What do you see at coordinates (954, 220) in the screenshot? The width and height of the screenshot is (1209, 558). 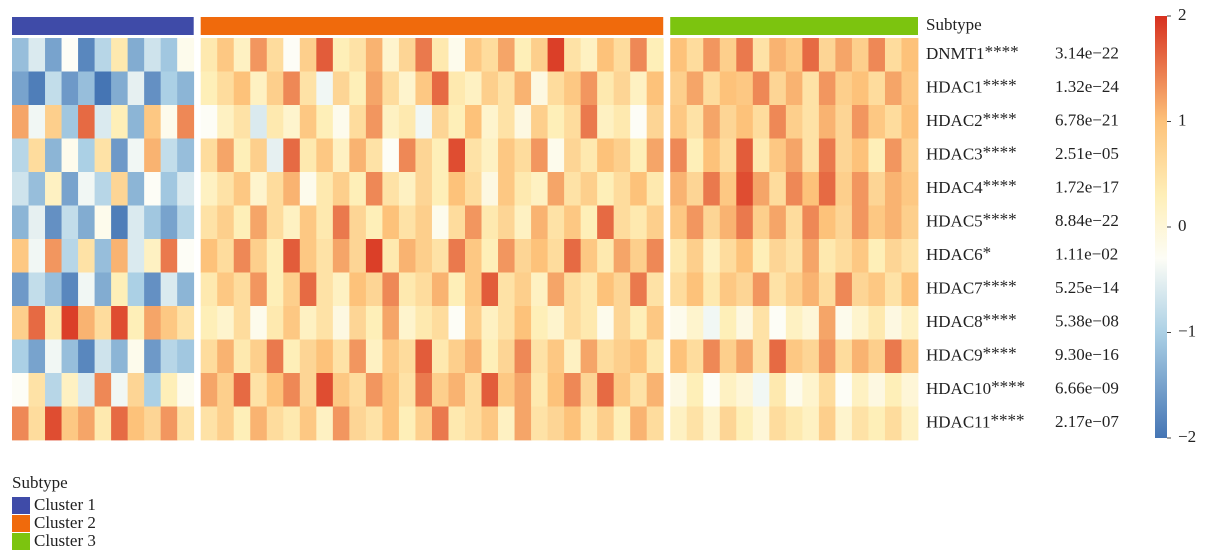 I see `gene-name: HDAC5` at bounding box center [954, 220].